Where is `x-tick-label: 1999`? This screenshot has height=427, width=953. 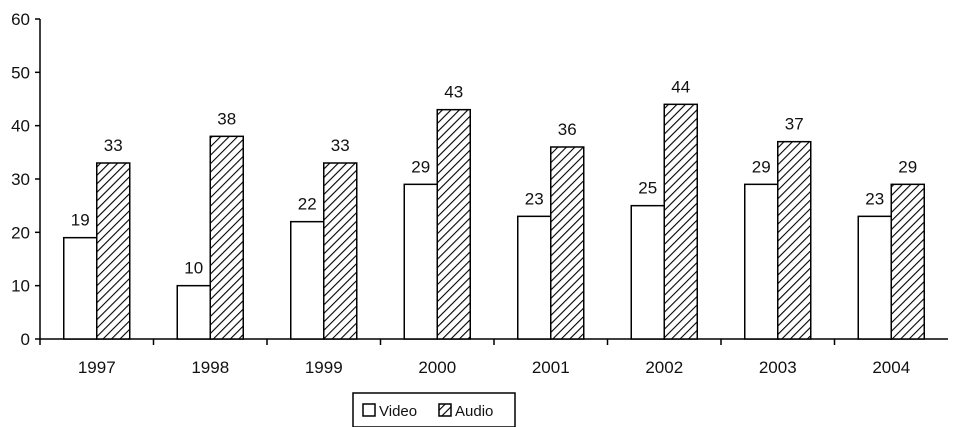 x-tick-label: 1999 is located at coordinates (324, 367).